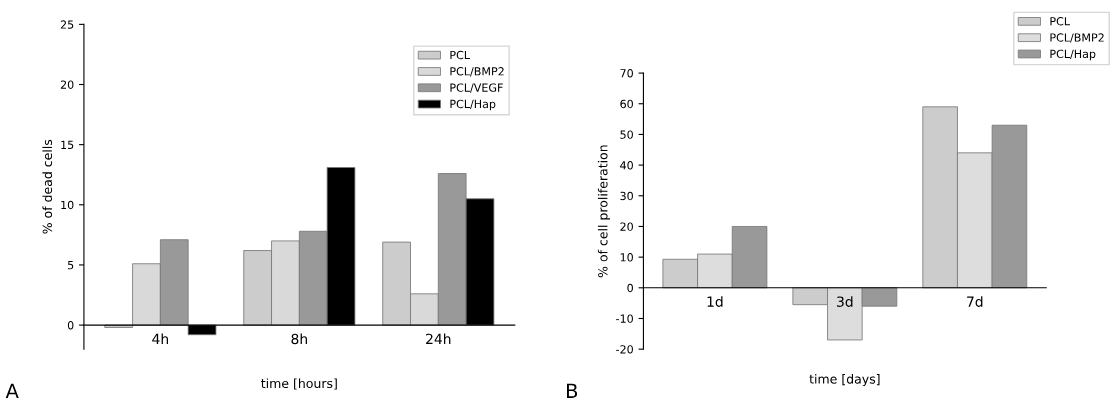 The width and height of the screenshot is (1119, 406). Describe the element at coordinates (572, 390) in the screenshot. I see `text: B` at that location.